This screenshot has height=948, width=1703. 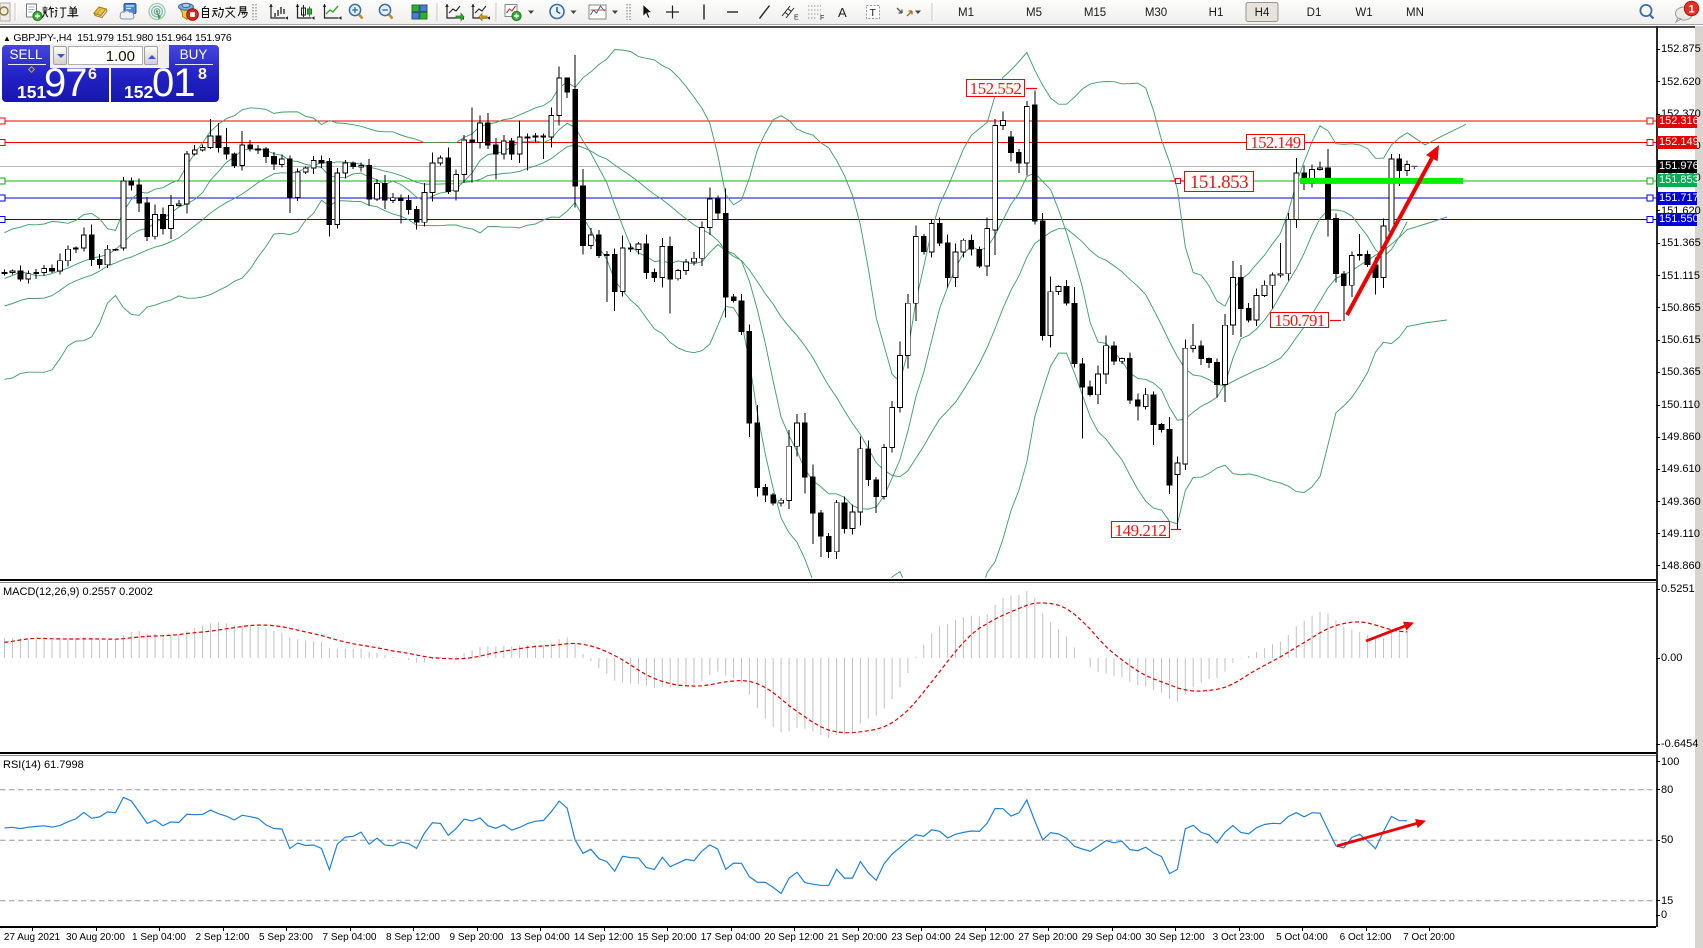 I want to click on svg-text: T, so click(x=873, y=13).